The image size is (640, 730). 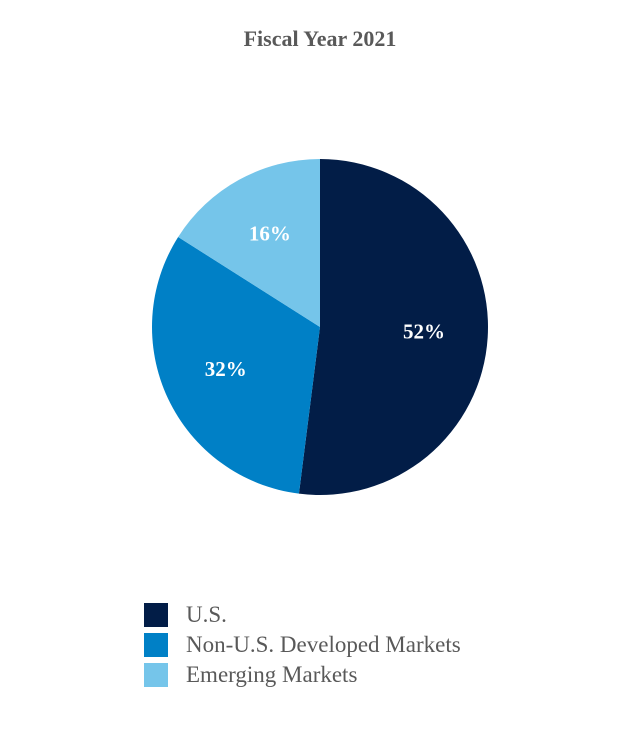 I want to click on slice-label-us: 52%, so click(x=424, y=331).